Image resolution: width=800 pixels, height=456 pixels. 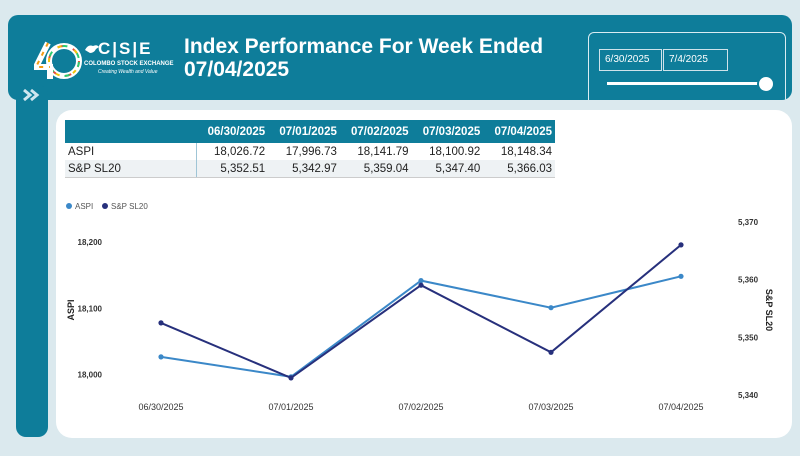 I want to click on cse-40-years-logo, so click(x=58, y=60).